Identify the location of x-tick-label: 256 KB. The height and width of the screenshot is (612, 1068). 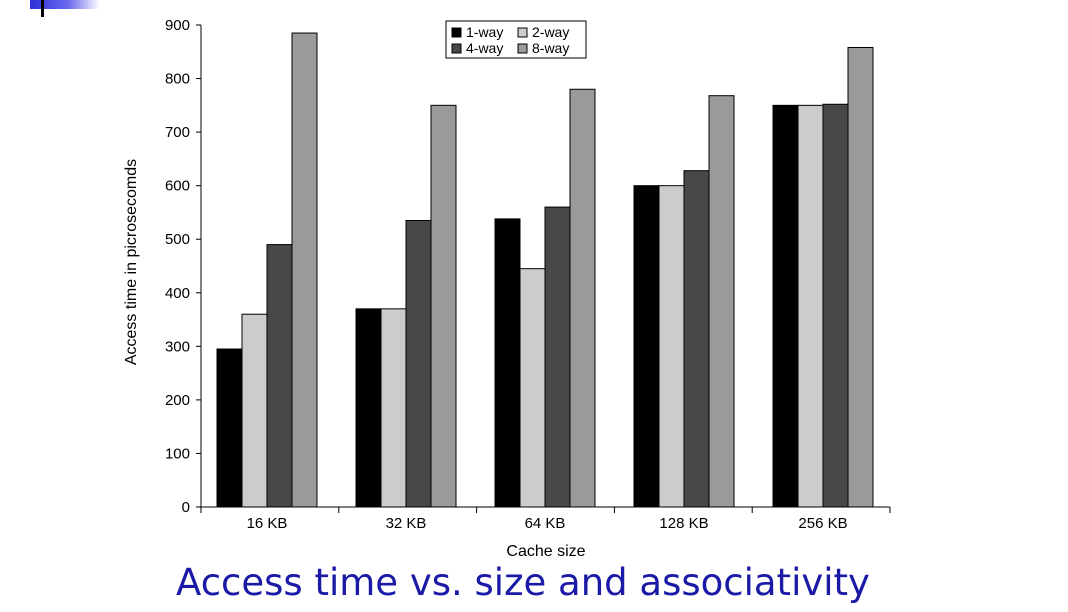
(822, 523).